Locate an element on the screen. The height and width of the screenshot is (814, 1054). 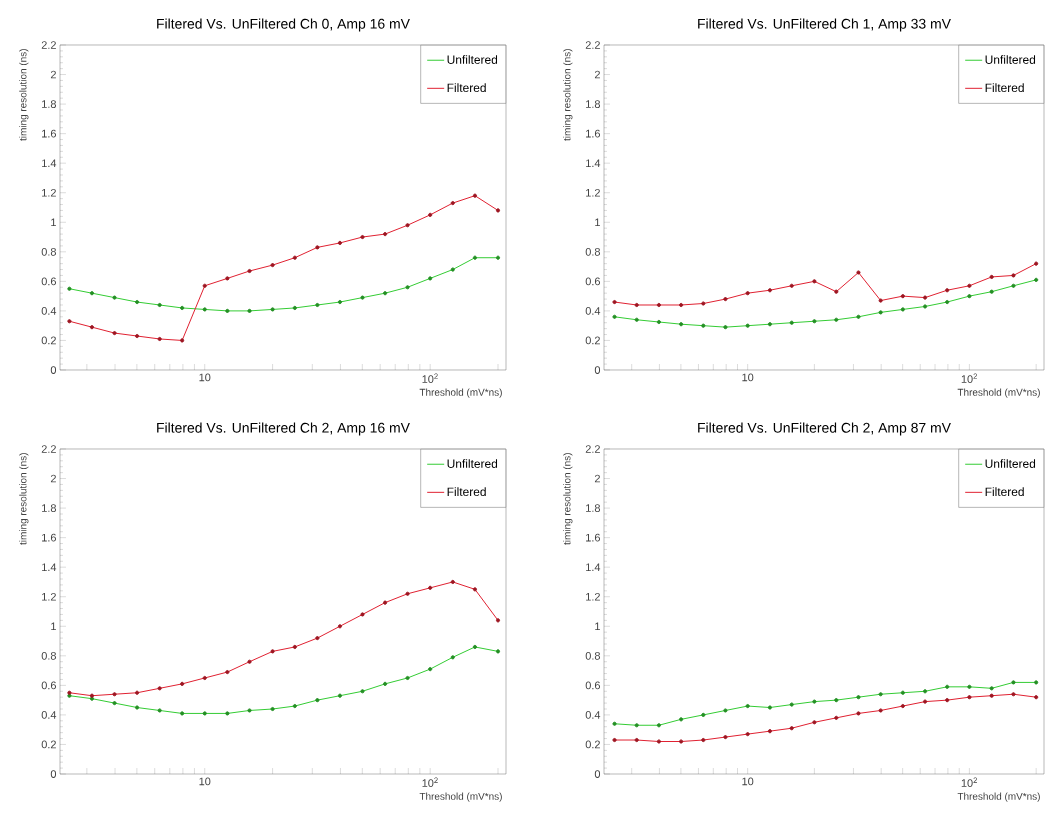
chart-title: Filtered Vs. UnFiltered Ch 2, Amp 87 mV is located at coordinates (824, 429).